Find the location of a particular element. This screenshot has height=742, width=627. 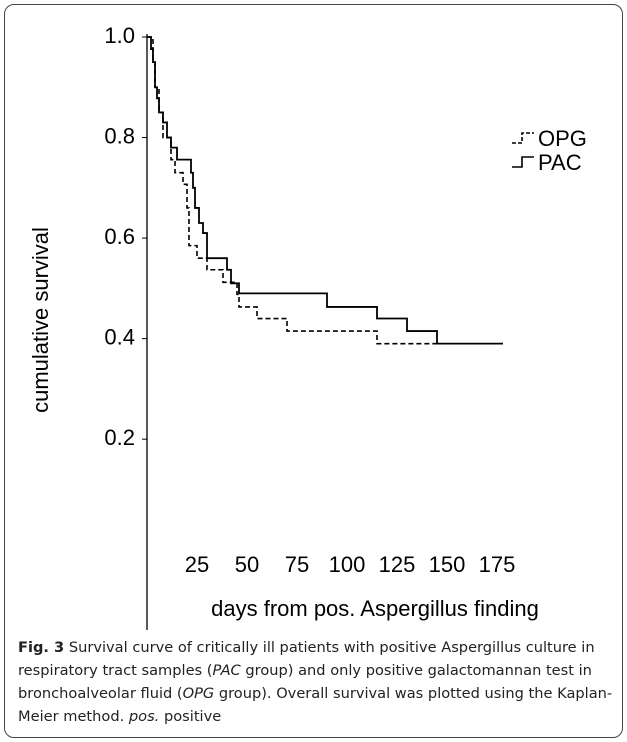

caption-text: pos. is located at coordinates (144, 716).